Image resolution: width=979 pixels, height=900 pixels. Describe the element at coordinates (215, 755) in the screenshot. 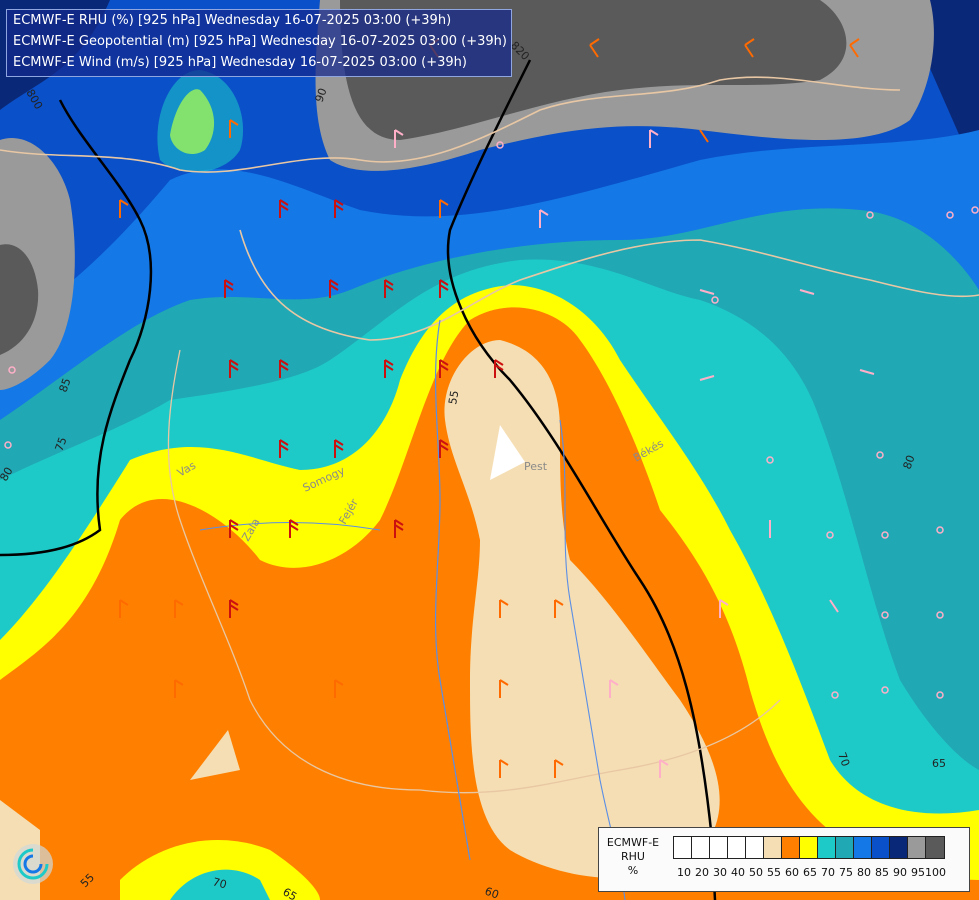

I see `rhu-small-patch` at that location.